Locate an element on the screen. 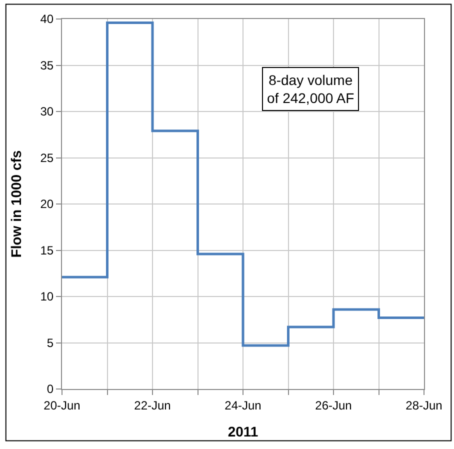 This screenshot has height=449, width=454. y-tick-label: 40 is located at coordinates (47, 19).